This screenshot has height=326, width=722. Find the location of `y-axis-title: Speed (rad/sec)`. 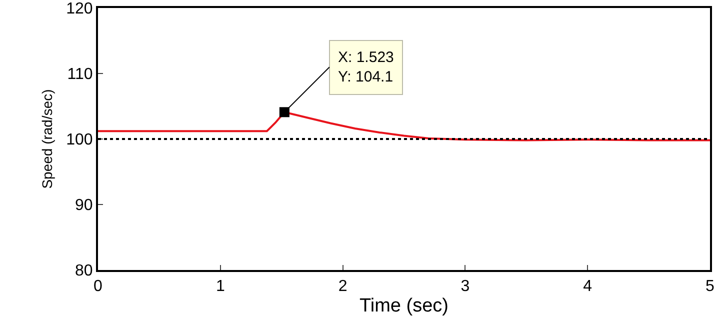

y-axis-title: Speed (rad/sec) is located at coordinates (47, 139).